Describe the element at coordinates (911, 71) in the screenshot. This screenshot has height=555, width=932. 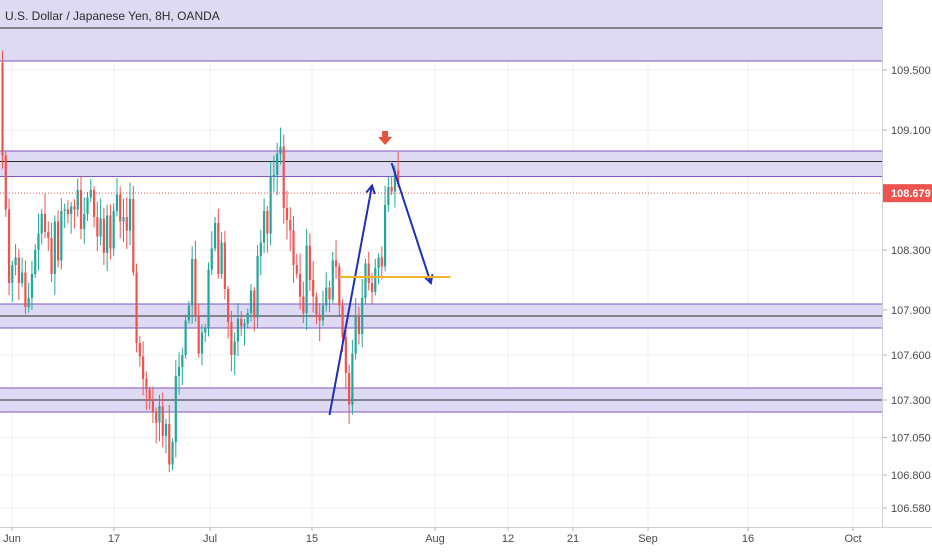
I see `y-tick-label: 109.500` at that location.